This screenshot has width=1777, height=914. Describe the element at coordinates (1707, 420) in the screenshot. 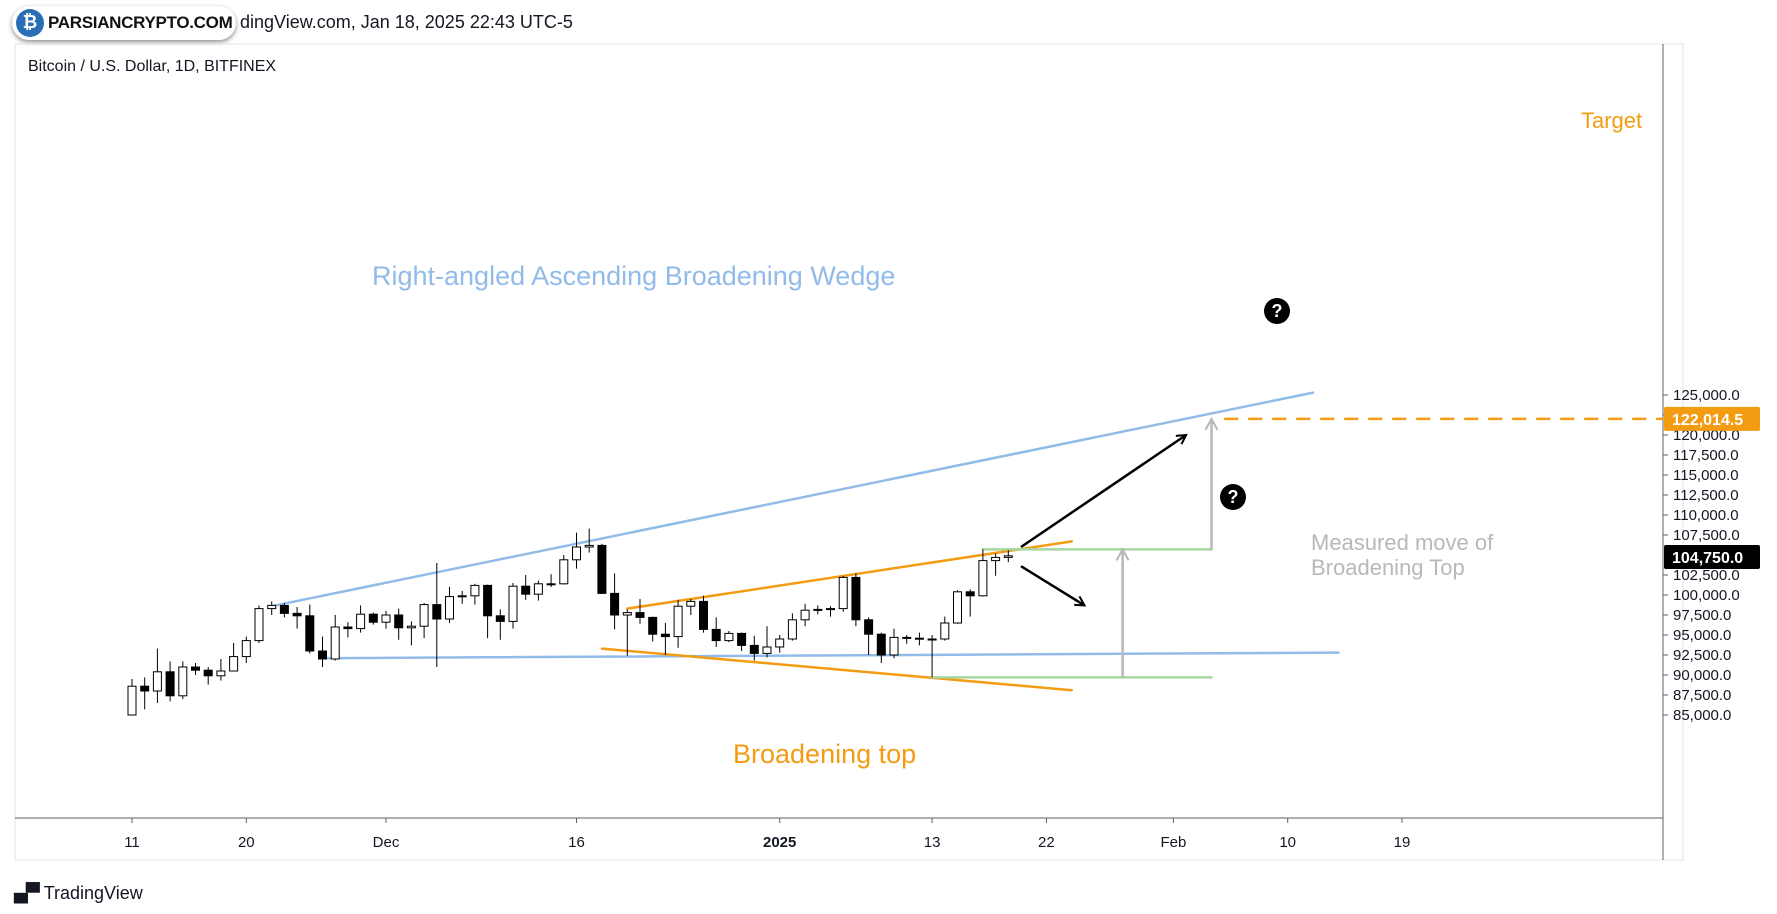

I see `svg-text: 122,014.5` at that location.